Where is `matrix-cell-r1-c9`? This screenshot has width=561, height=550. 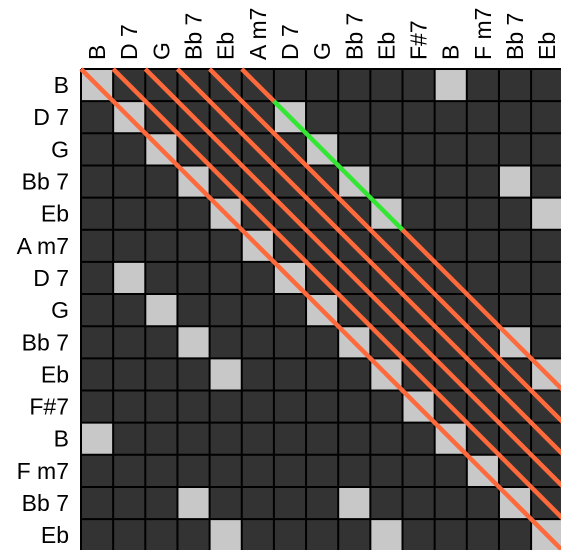
matrix-cell-r1-c9 is located at coordinates (386, 117).